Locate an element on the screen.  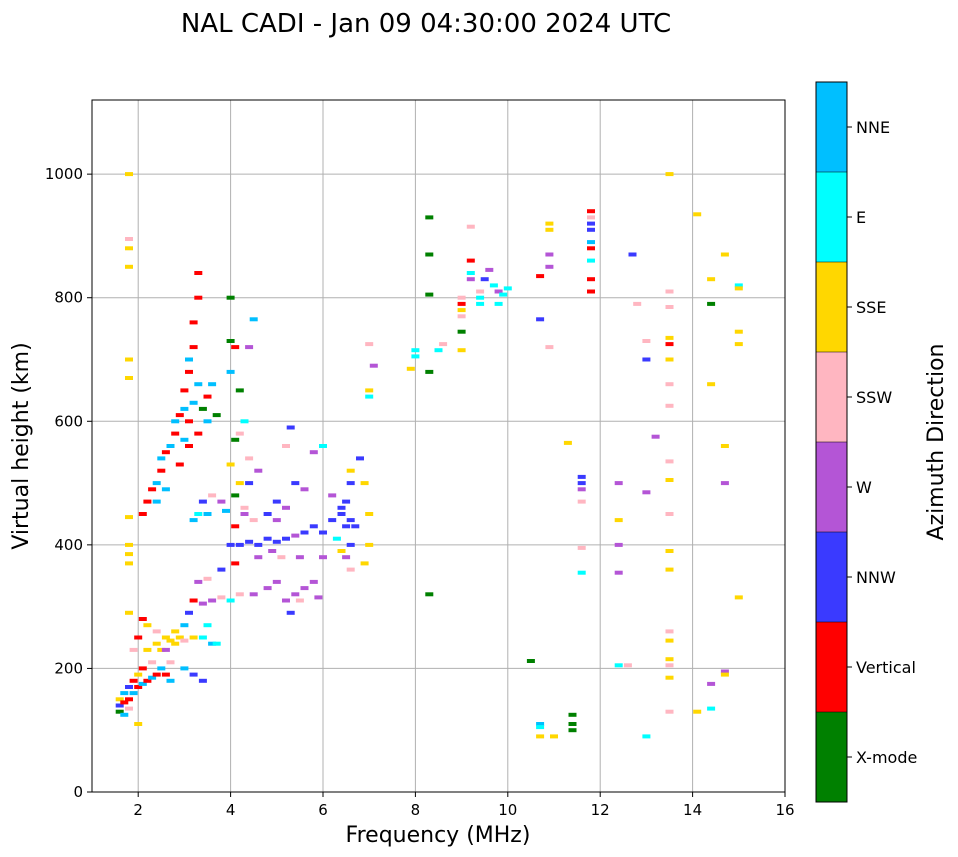
colorbar-swatch is located at coordinates (831, 577).